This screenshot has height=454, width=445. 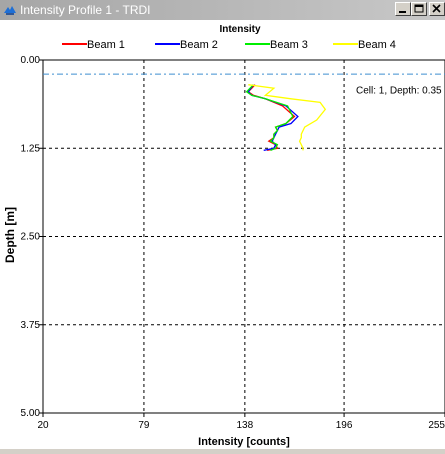 I want to click on window-title: Intensity Profile 1 - TRDI, so click(x=85, y=10).